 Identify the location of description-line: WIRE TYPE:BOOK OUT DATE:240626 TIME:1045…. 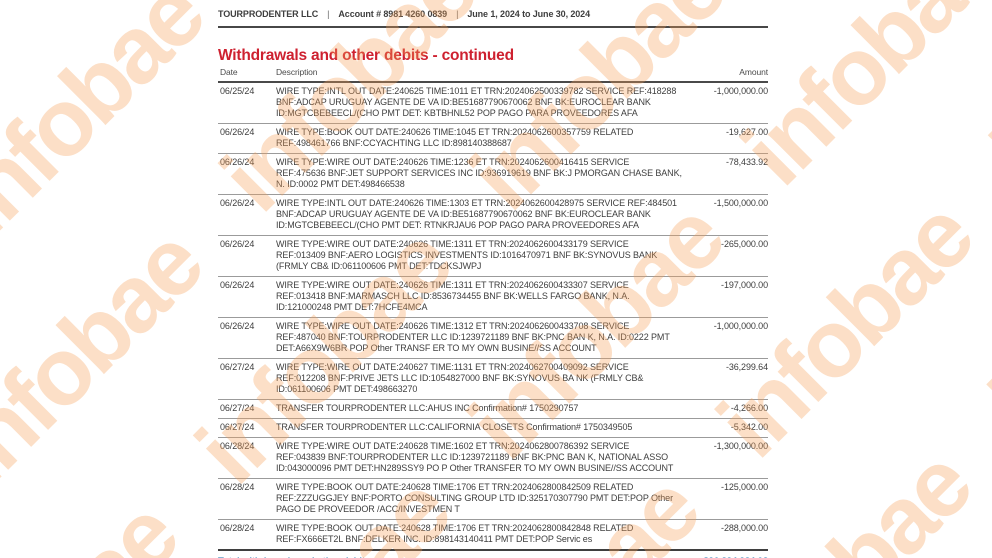
(455, 132).